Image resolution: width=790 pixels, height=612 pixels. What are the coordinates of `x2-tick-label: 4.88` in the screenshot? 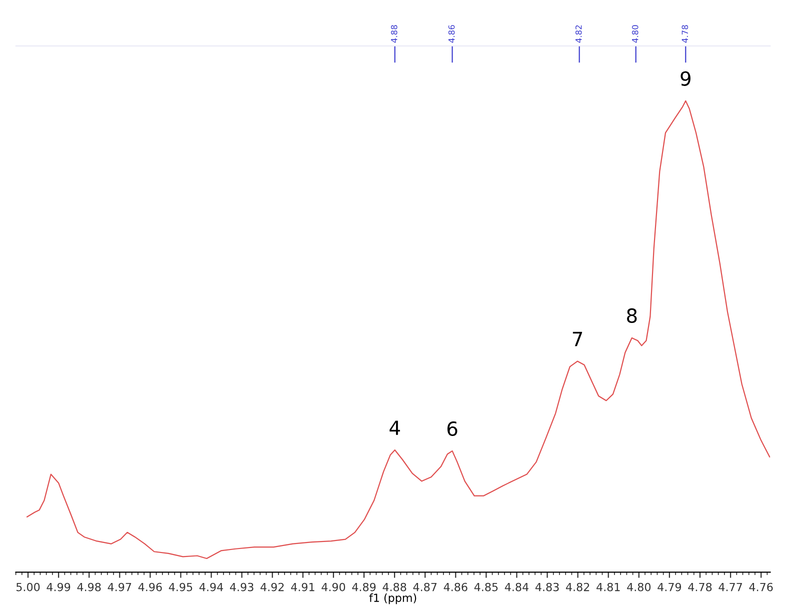 It's located at (394, 34).